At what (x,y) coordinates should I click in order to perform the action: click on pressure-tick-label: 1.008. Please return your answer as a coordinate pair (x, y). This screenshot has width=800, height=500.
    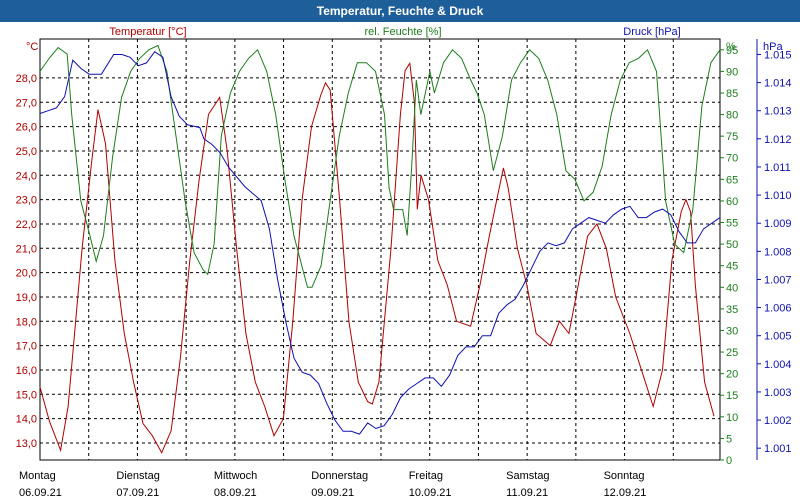
    Looking at the image, I should click on (778, 252).